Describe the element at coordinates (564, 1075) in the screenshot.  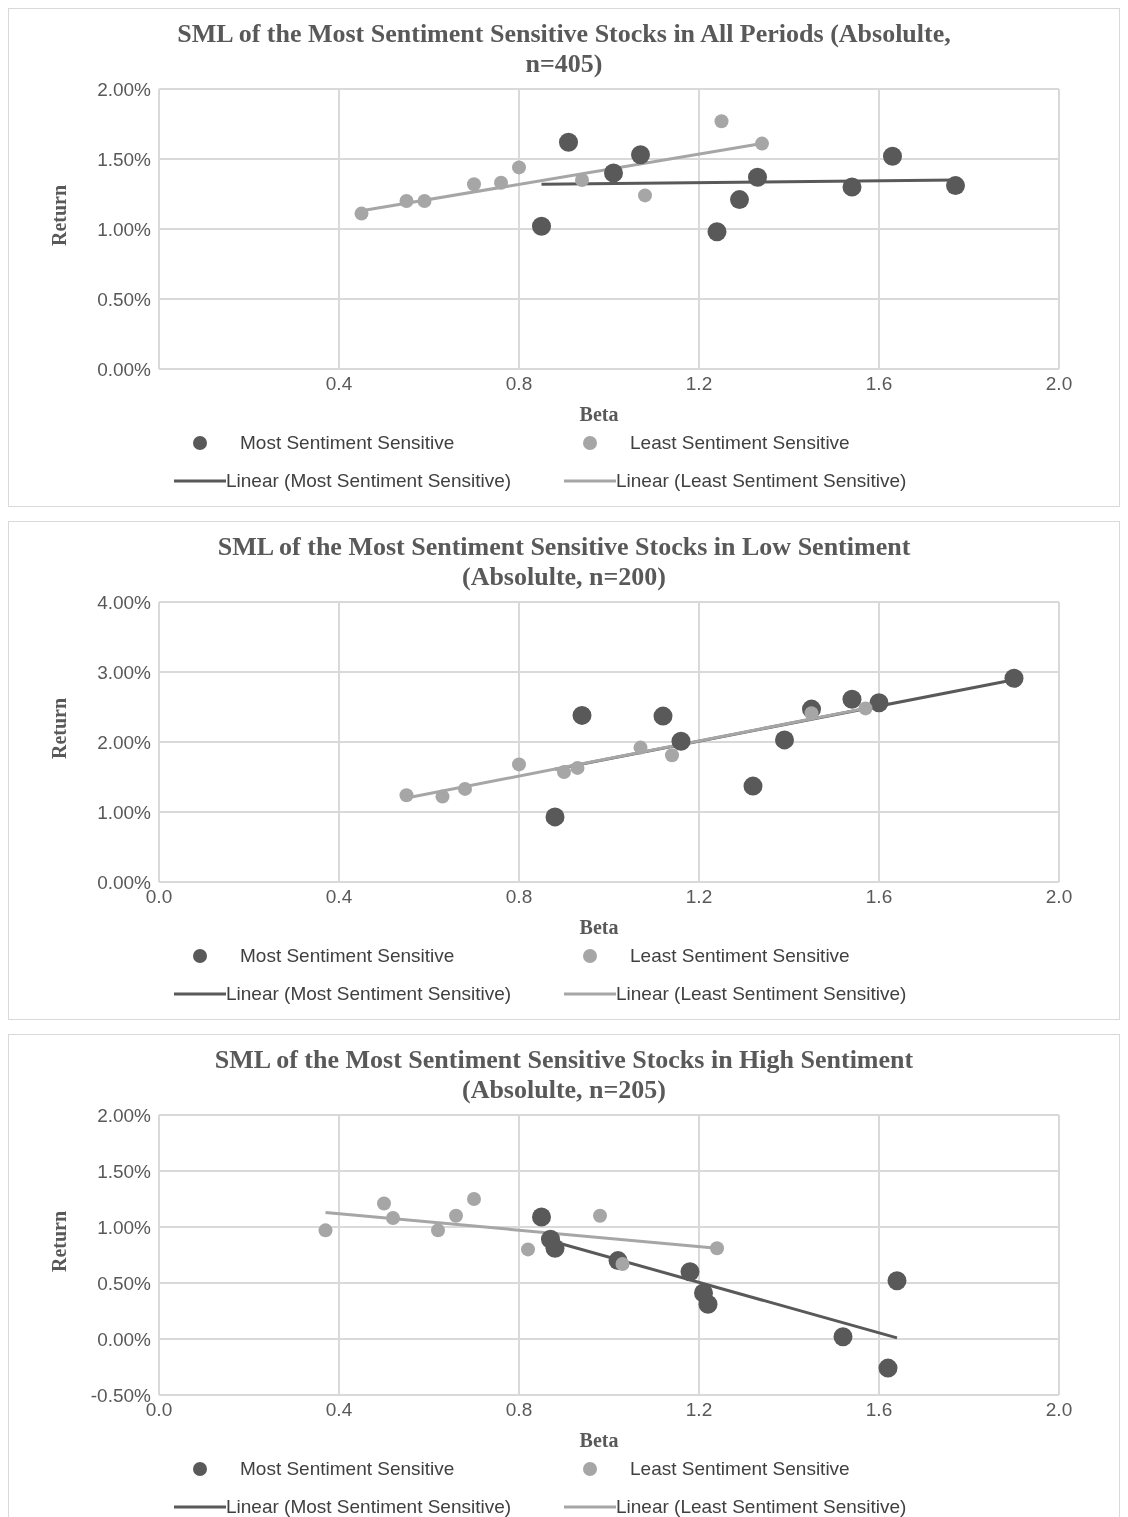
I see `chart-title: SML of the Most Sentiment Sensitive Stocks in High Sentiment (Absolulte, n=205)` at that location.